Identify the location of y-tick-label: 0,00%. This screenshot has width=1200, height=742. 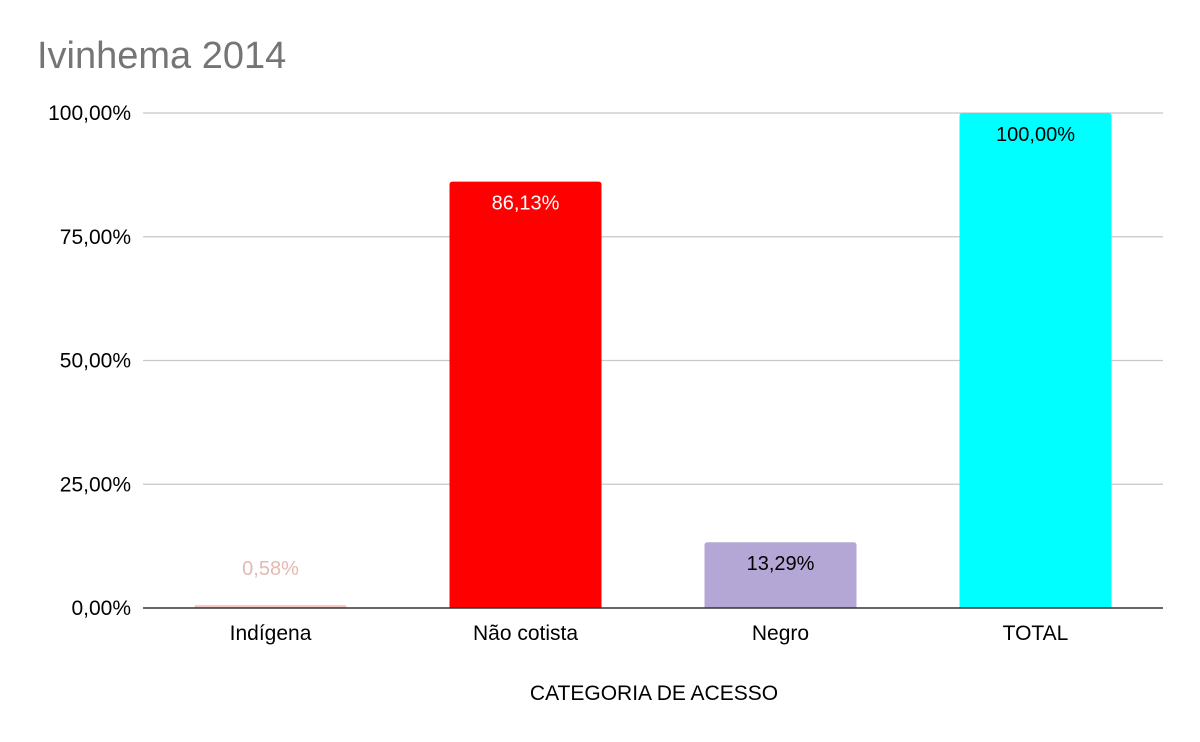
(101, 608).